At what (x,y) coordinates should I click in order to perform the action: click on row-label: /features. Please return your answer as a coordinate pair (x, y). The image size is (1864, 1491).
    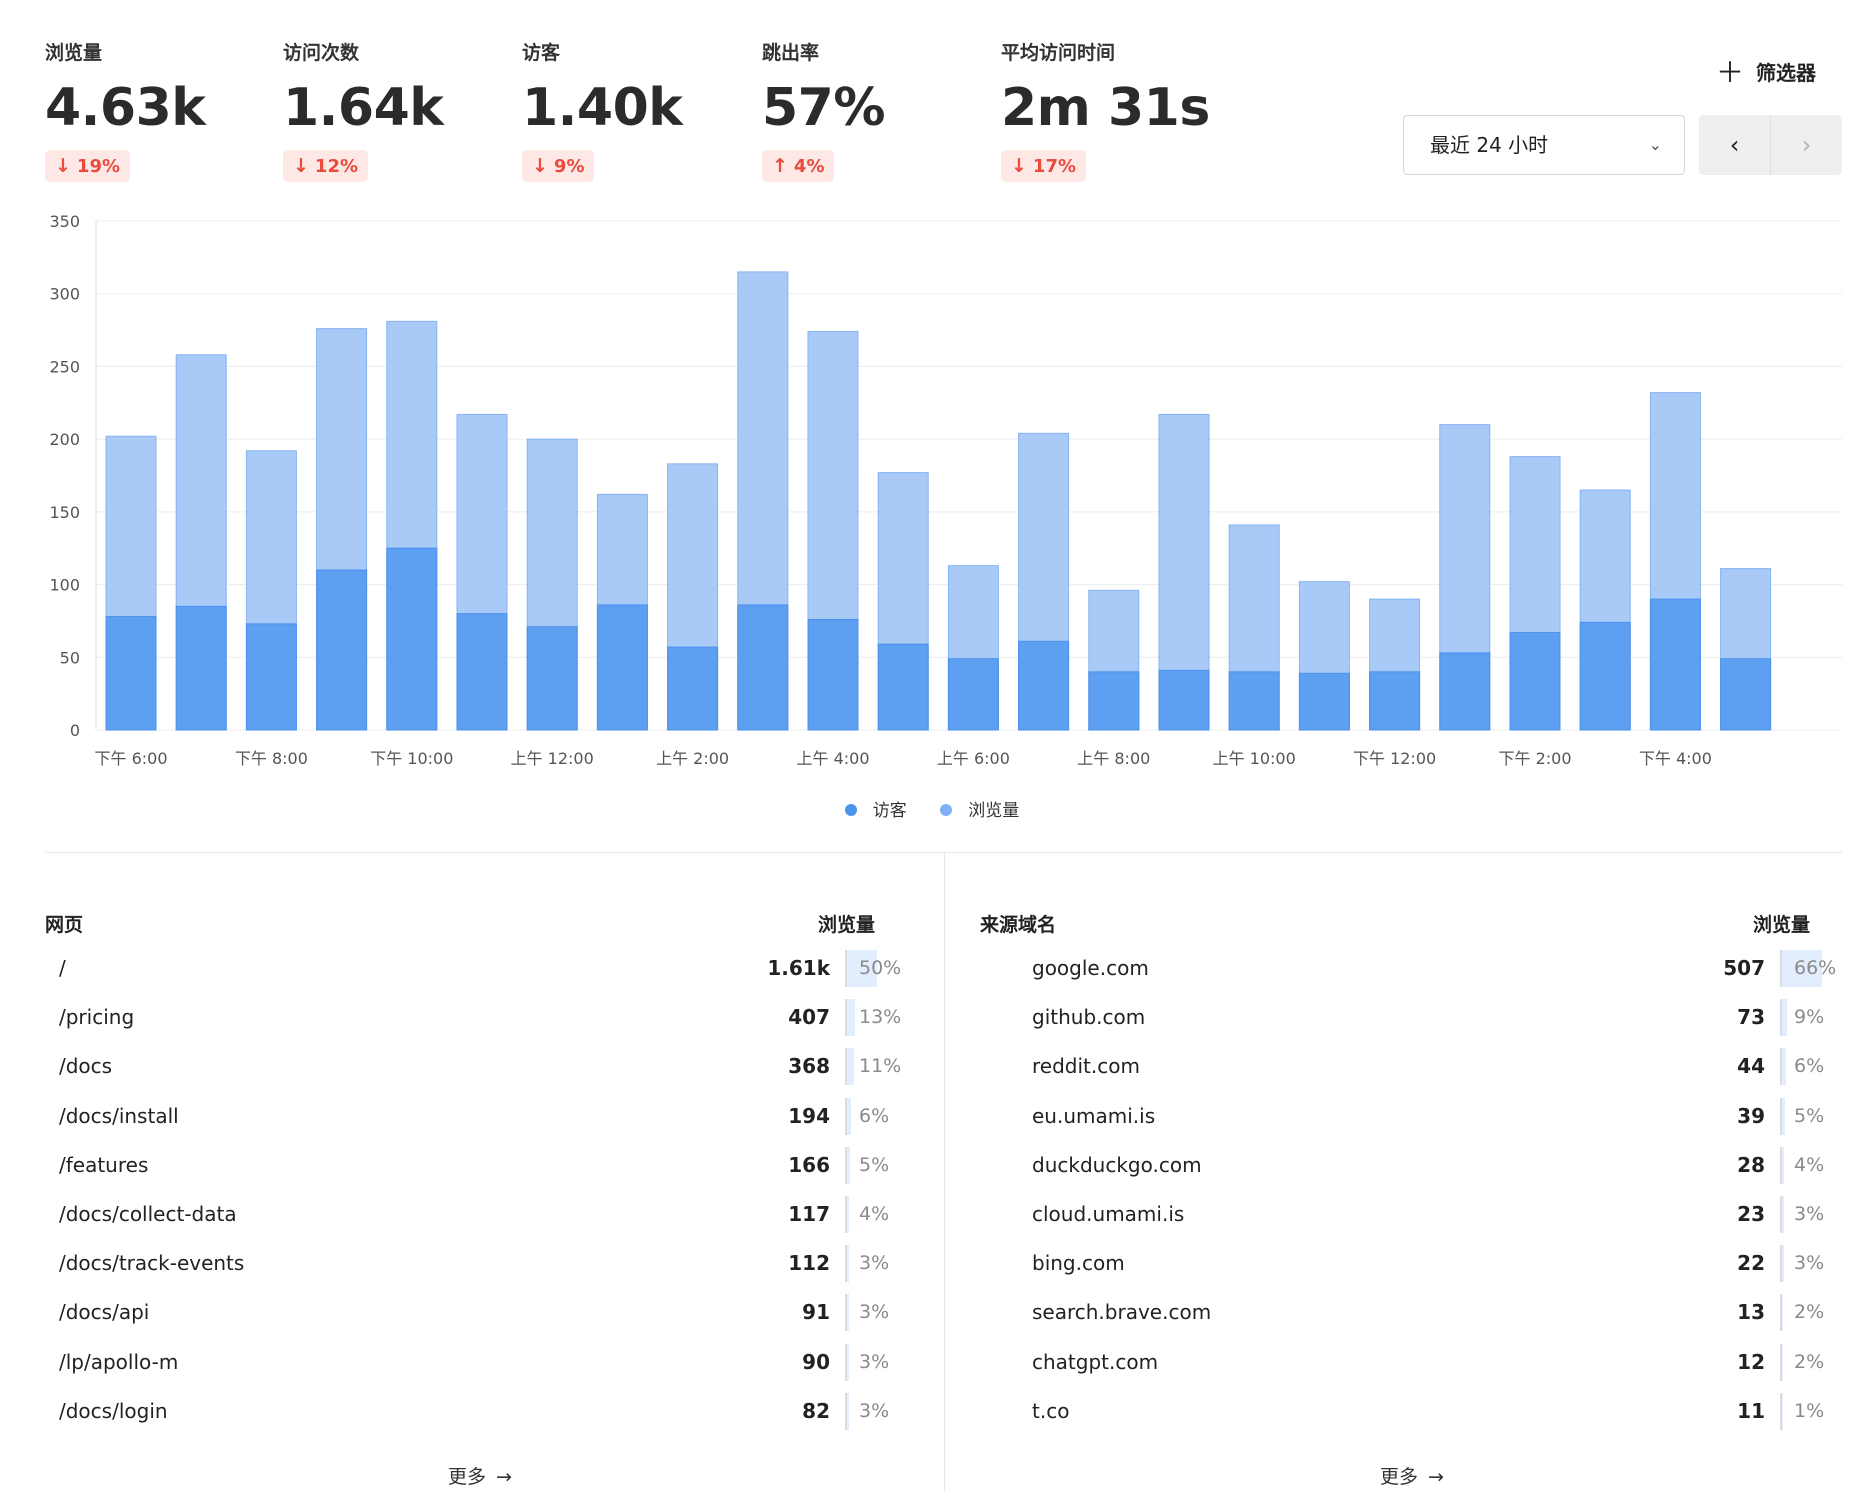
    Looking at the image, I should click on (104, 1164).